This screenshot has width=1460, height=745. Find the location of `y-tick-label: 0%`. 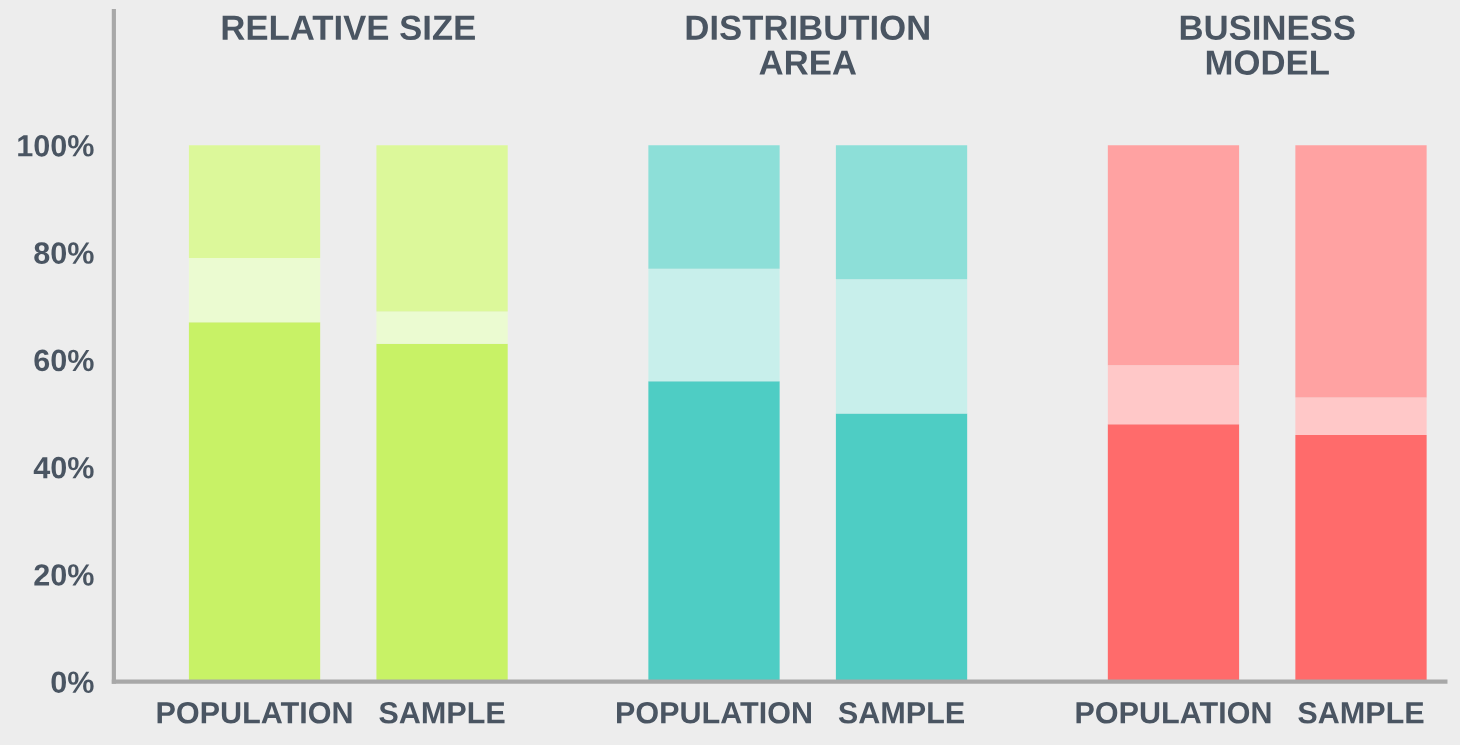

y-tick-label: 0% is located at coordinates (72, 682).